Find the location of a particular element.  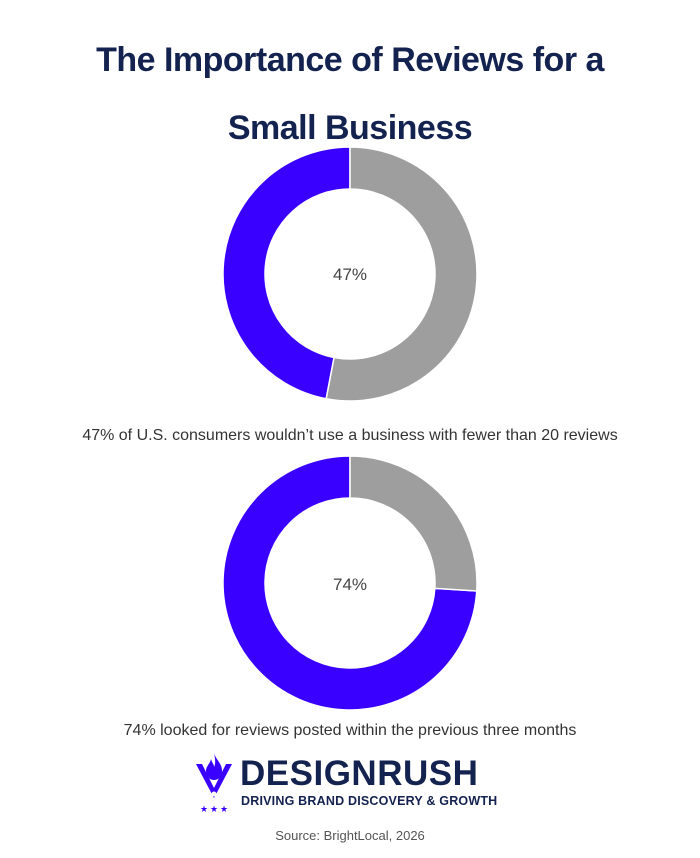

title-line-1: The Importance of Reviews for a is located at coordinates (350, 60).